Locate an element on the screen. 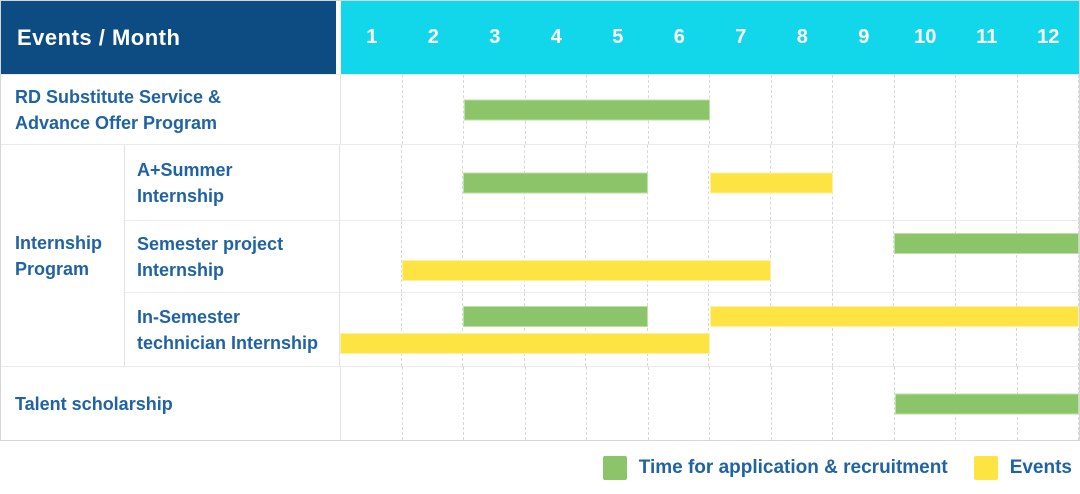 This screenshot has width=1080, height=494. legend-item-application: Time for application & recruitment is located at coordinates (775, 467).